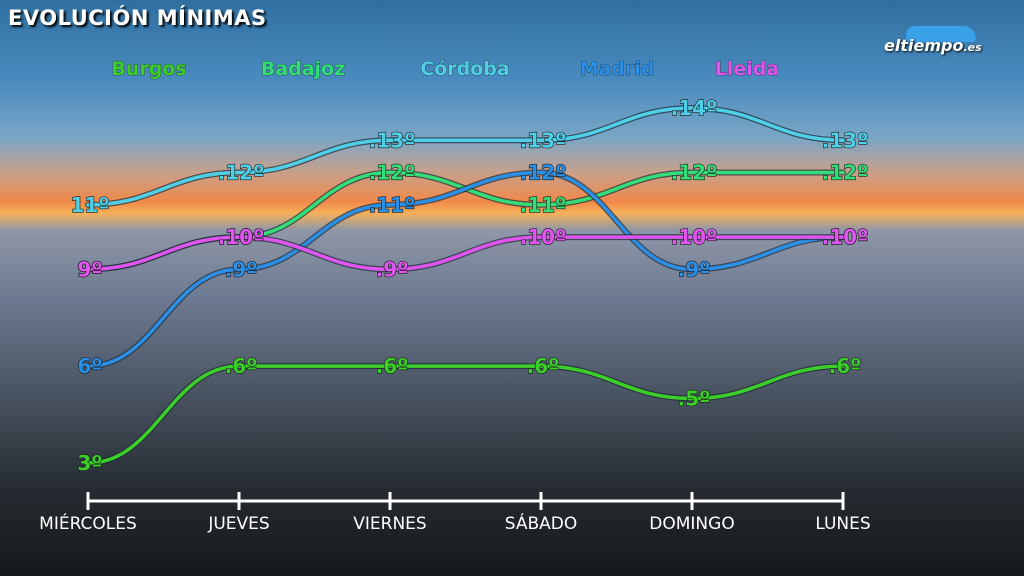 The height and width of the screenshot is (576, 1024). I want to click on data-label-badajoz-miercoles: 9º, so click(89, 269).